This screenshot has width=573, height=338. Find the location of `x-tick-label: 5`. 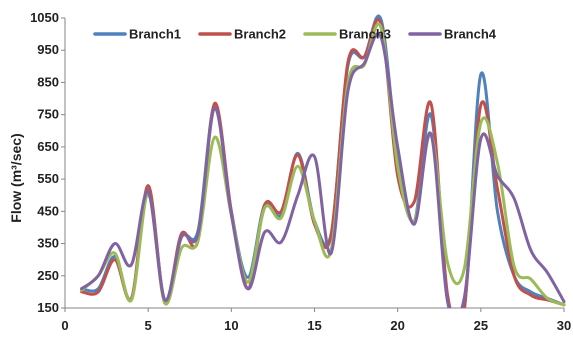

x-tick-label: 5 is located at coordinates (148, 325).